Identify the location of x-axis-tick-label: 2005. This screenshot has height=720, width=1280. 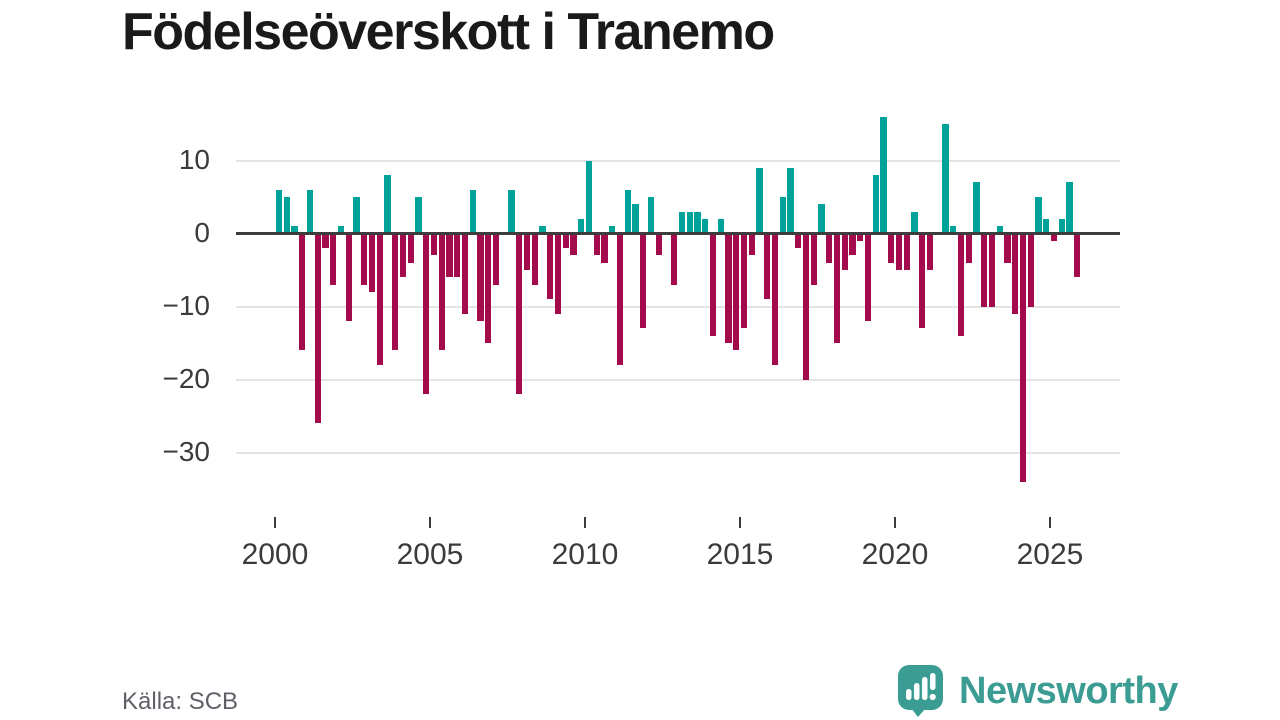
(430, 554).